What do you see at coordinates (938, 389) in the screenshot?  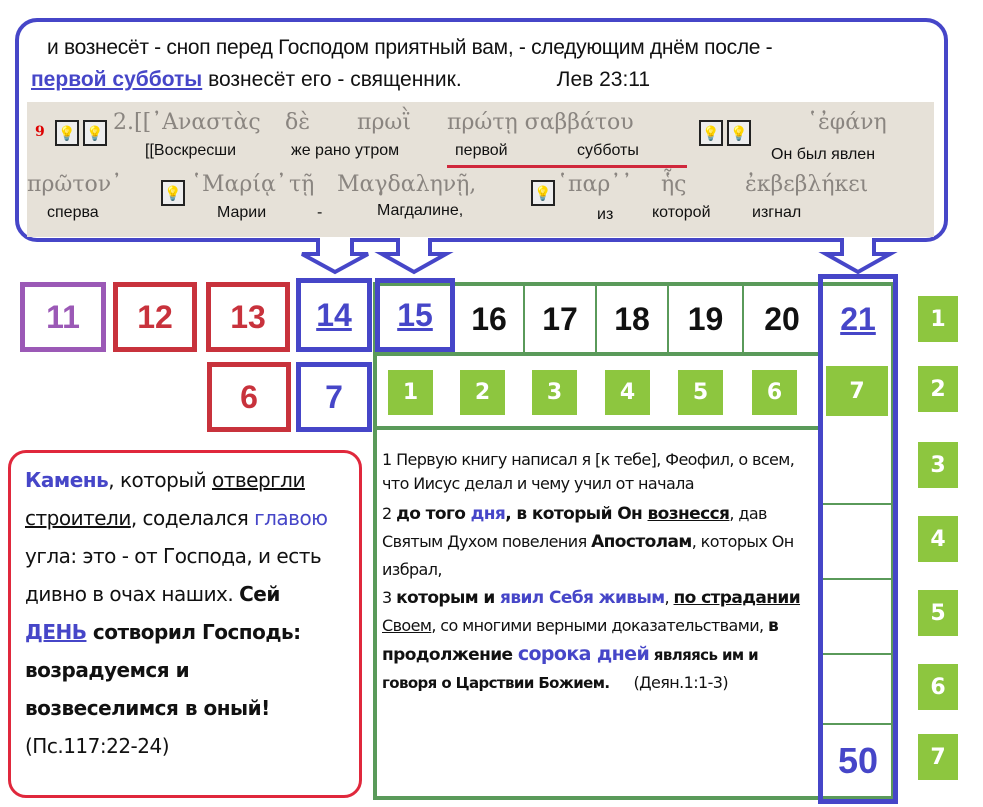 I see `week-badge: 2` at bounding box center [938, 389].